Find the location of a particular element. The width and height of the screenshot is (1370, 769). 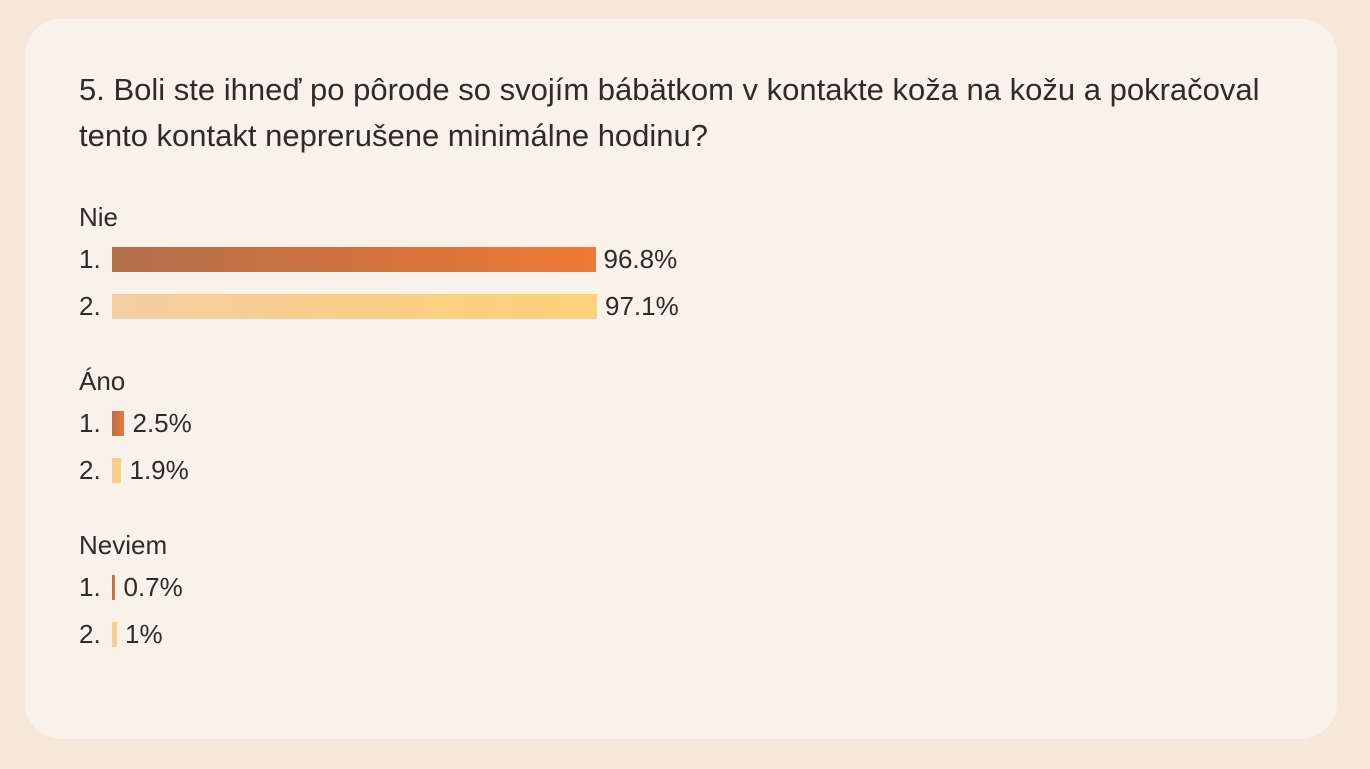

category-group: Nie 1. 96.8% 2. 97.1% is located at coordinates (681, 261).